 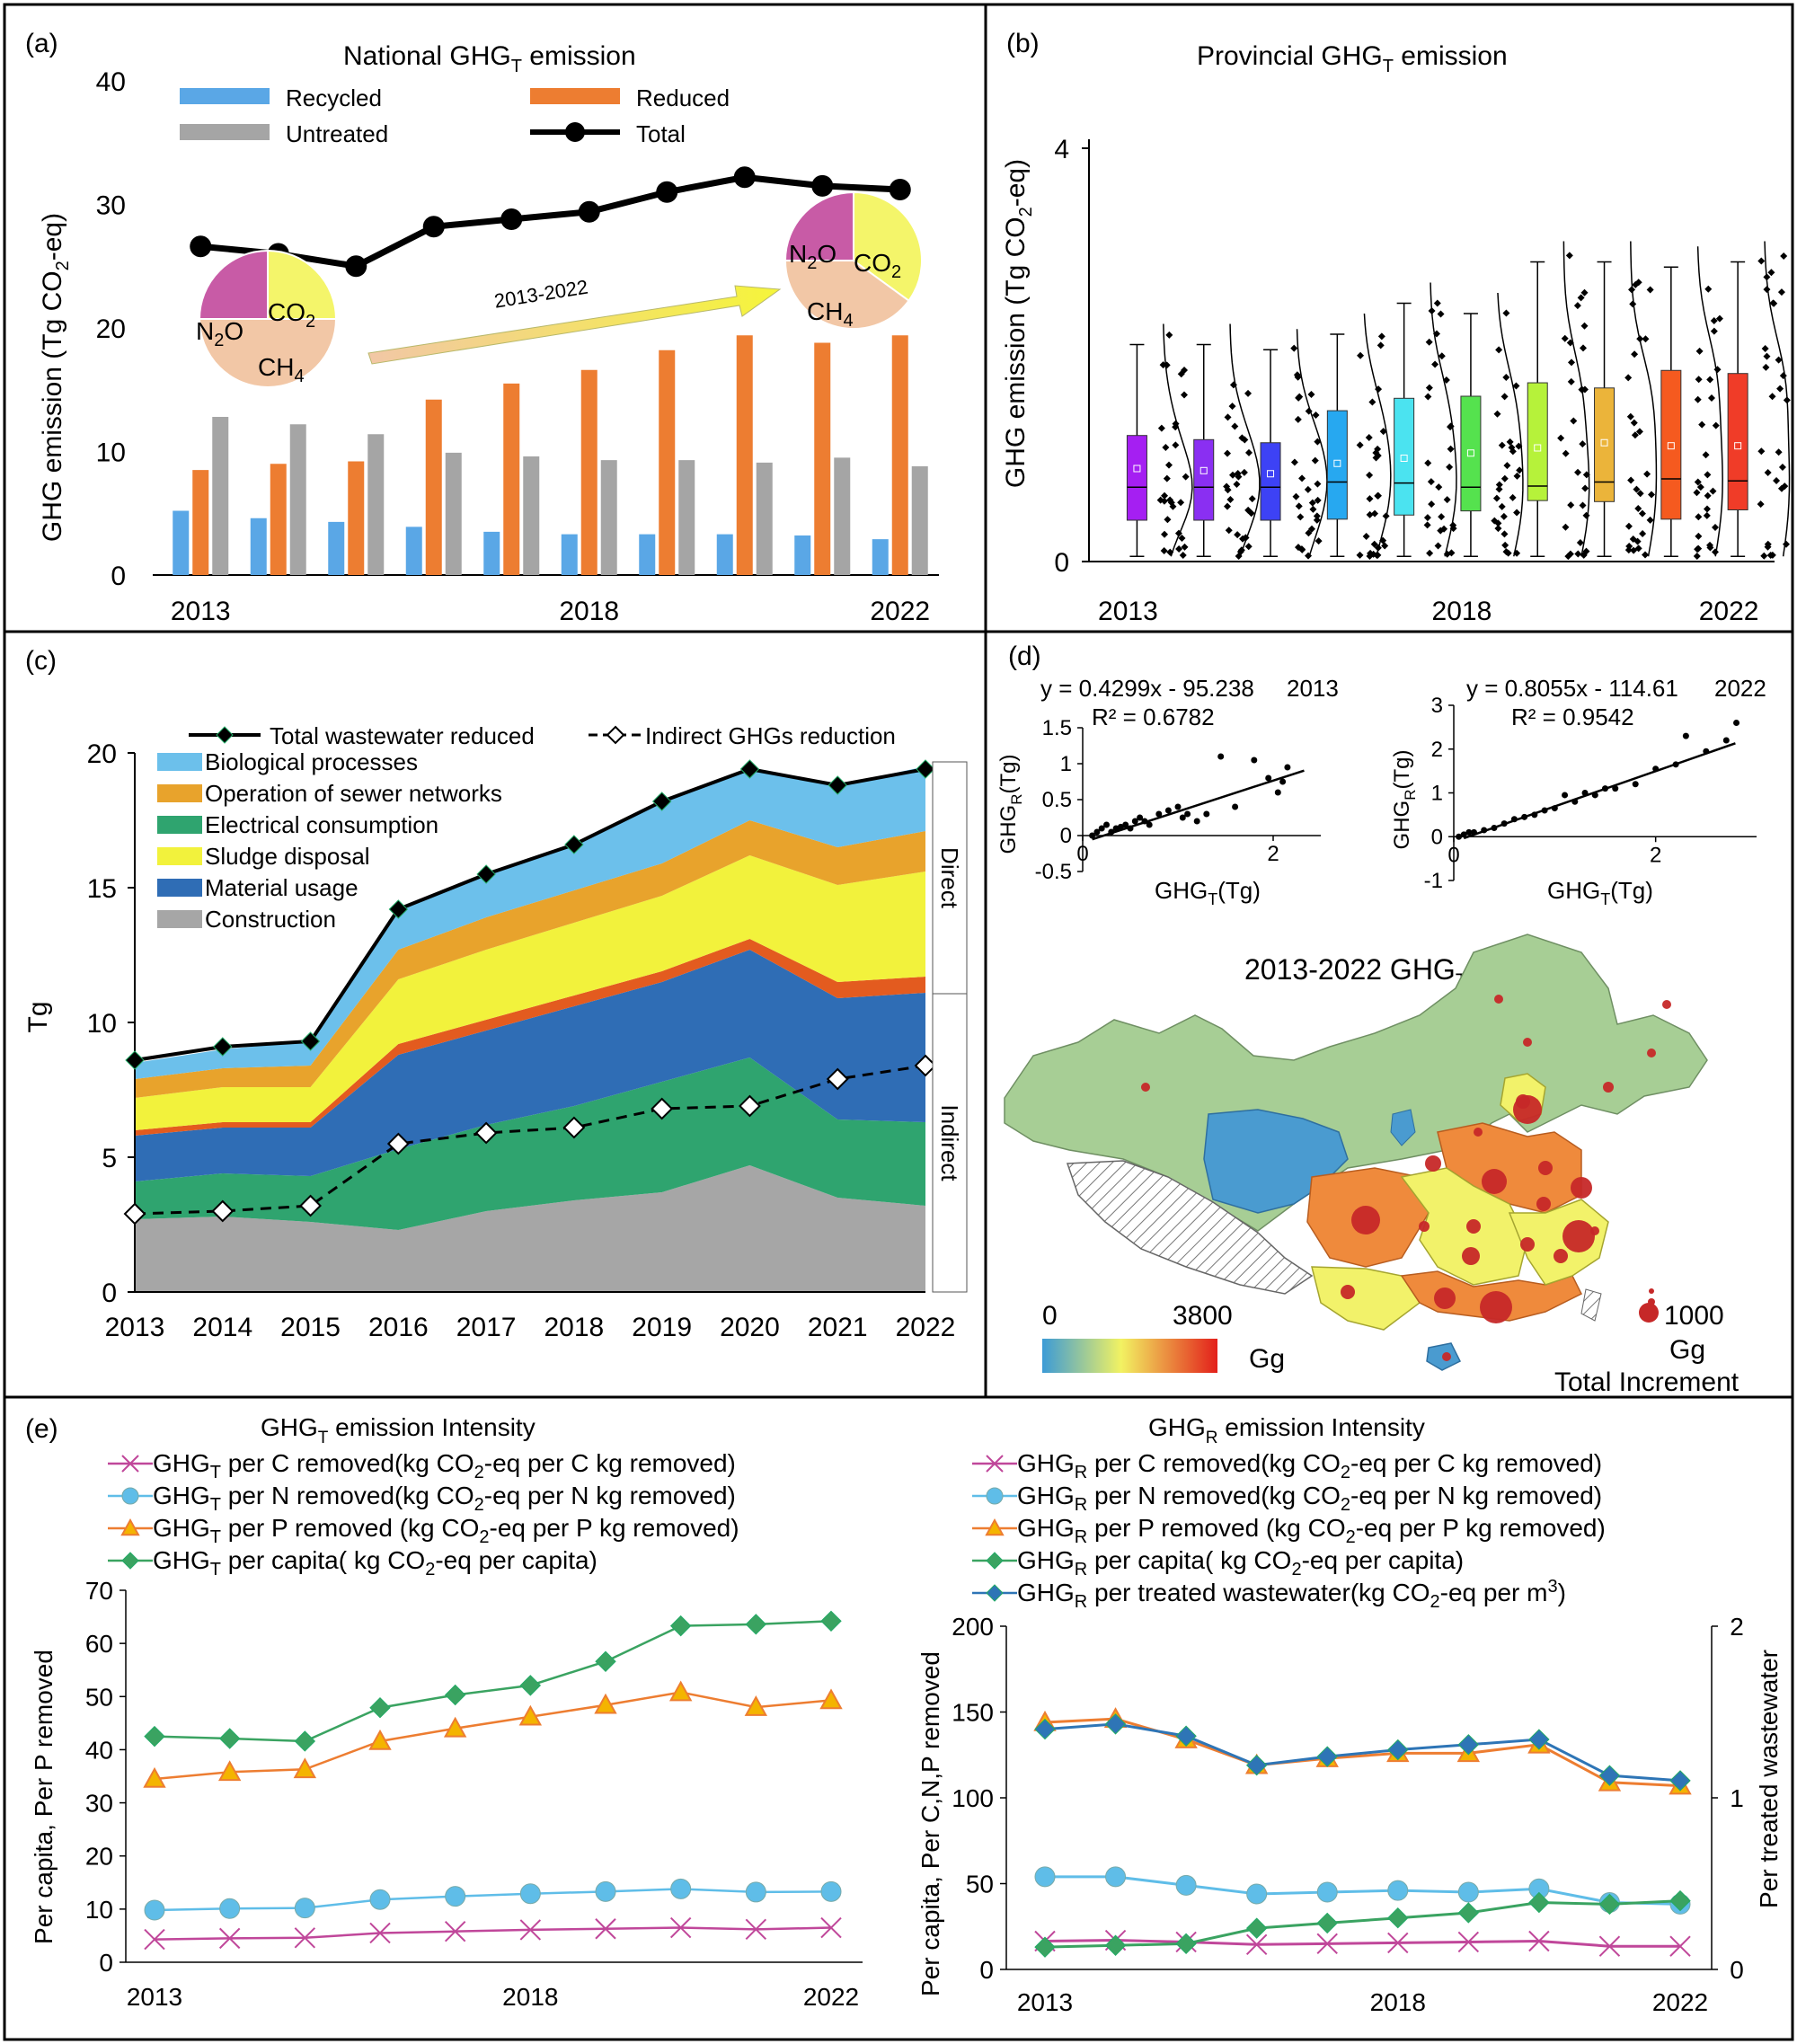 I want to click on panel-e-left-series-line, so click(x=493, y=1933).